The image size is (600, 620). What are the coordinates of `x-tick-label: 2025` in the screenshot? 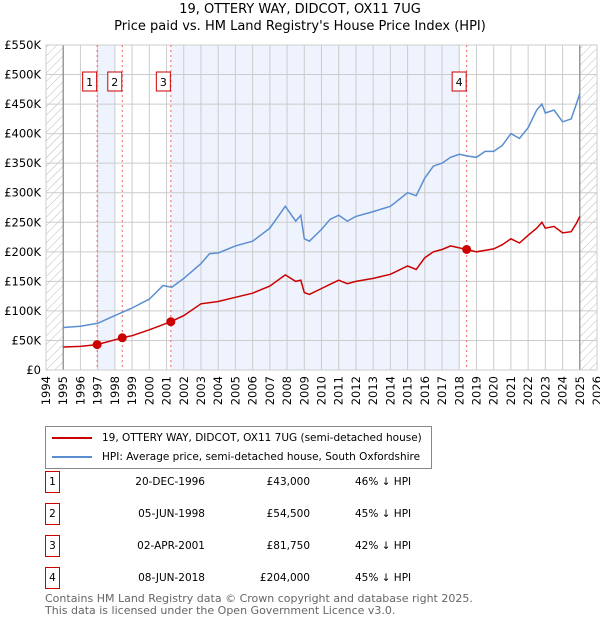 It's located at (580, 390).